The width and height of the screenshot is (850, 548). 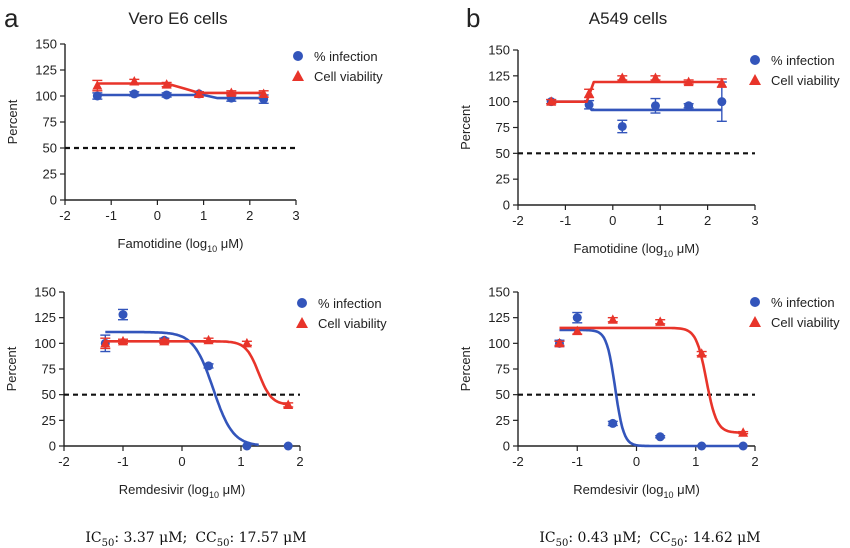 What do you see at coordinates (195, 539) in the screenshot?
I see `summary-a: IC50: 3.37 μM; CC50: 17.57 μM` at bounding box center [195, 539].